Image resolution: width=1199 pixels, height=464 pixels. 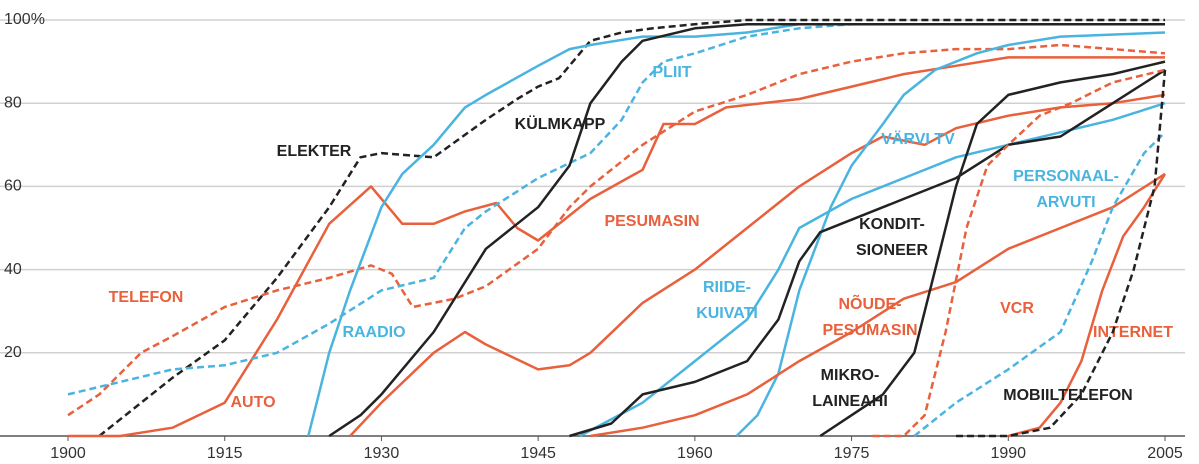 I want to click on series-label: KUIVATI, so click(x=727, y=313).